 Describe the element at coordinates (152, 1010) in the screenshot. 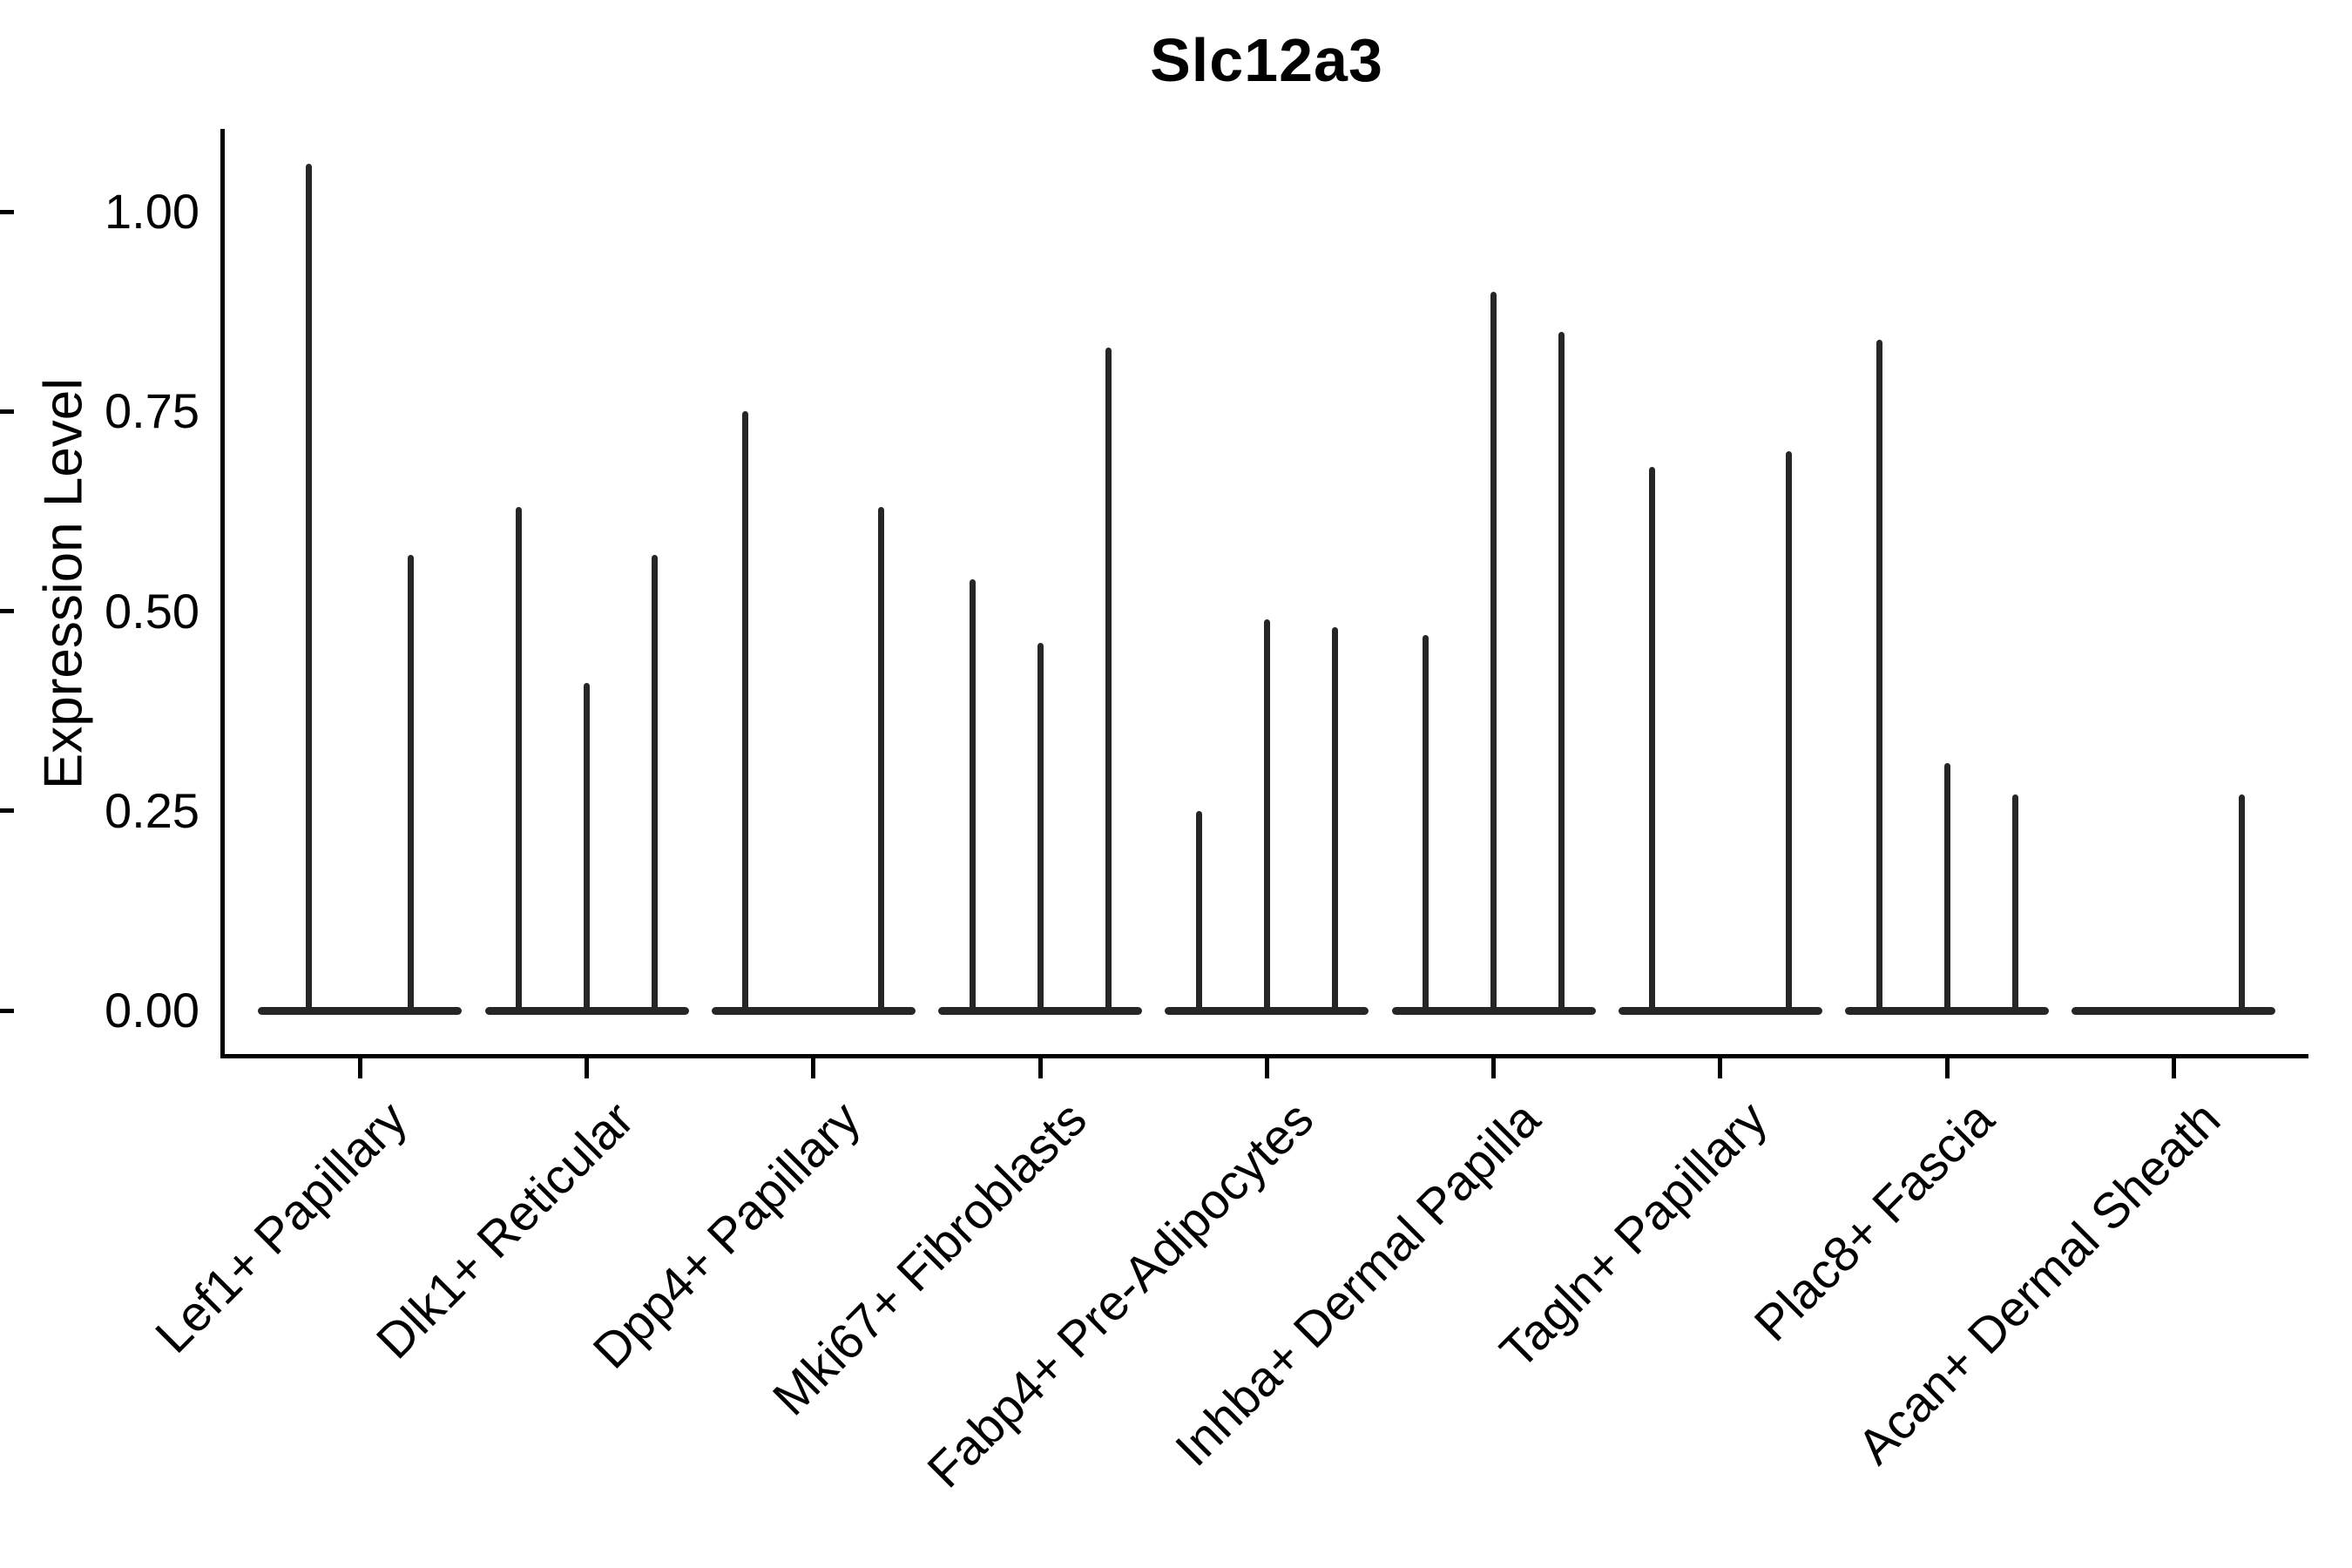

I see `y-tick-label: 0.00` at that location.